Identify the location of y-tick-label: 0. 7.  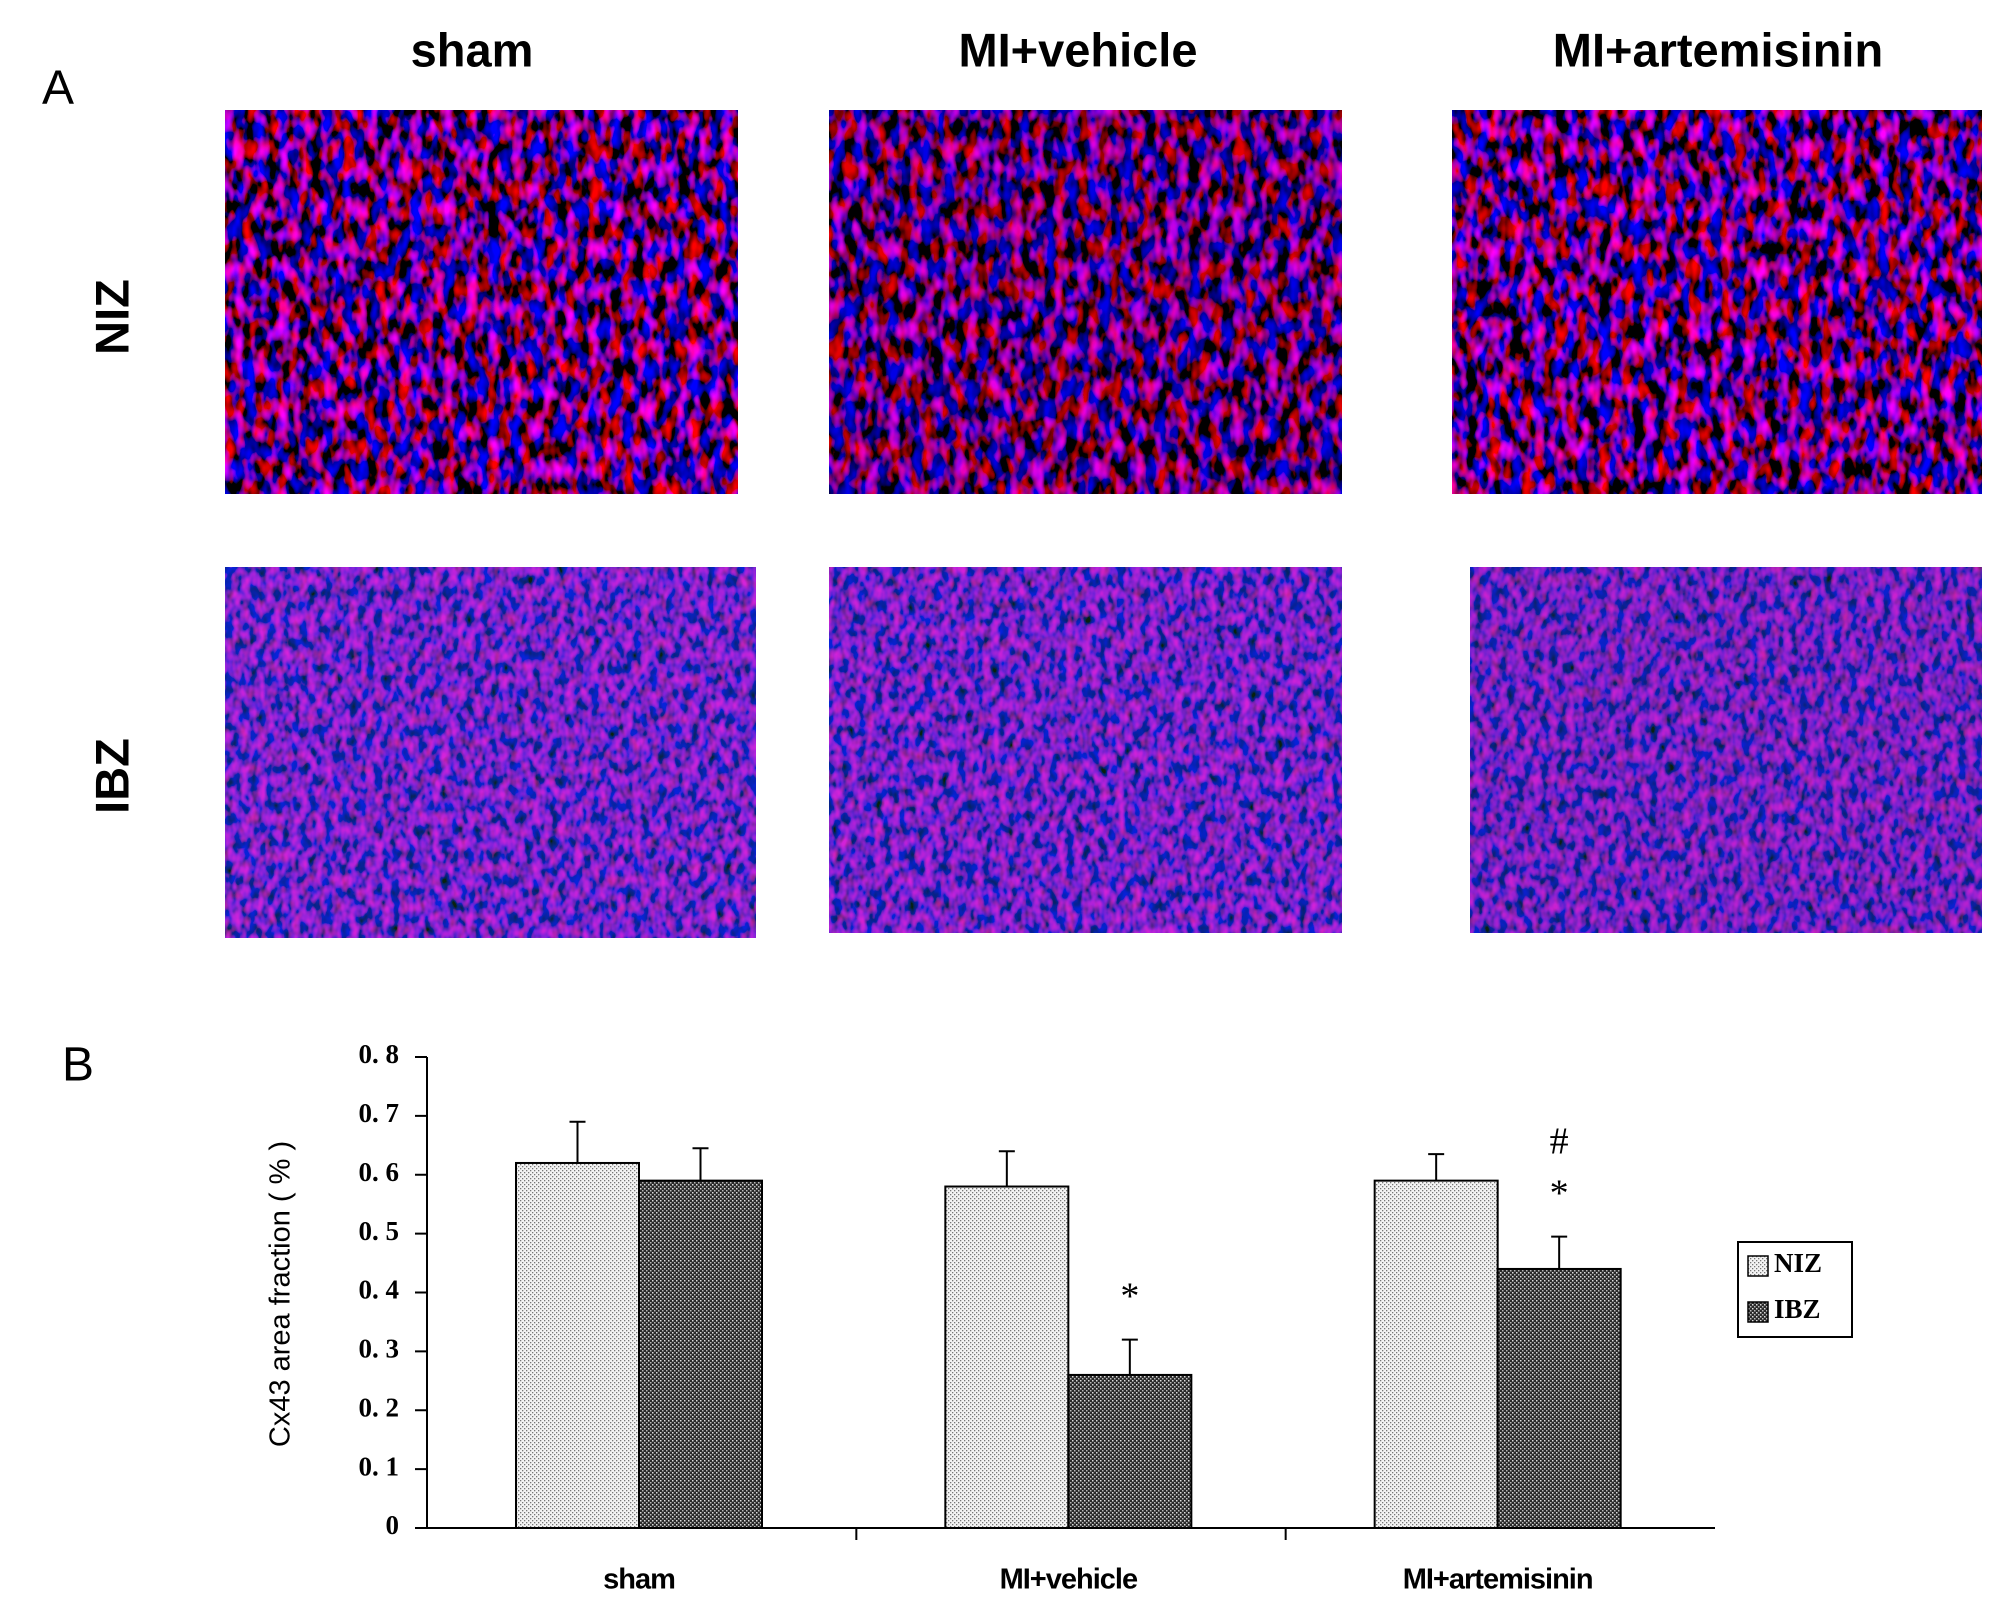
(379, 1113).